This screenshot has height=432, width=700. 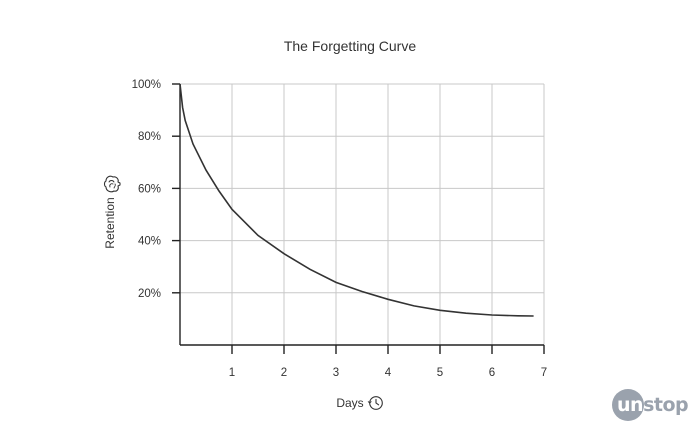 I want to click on x-tick-label: 6, so click(x=492, y=373).